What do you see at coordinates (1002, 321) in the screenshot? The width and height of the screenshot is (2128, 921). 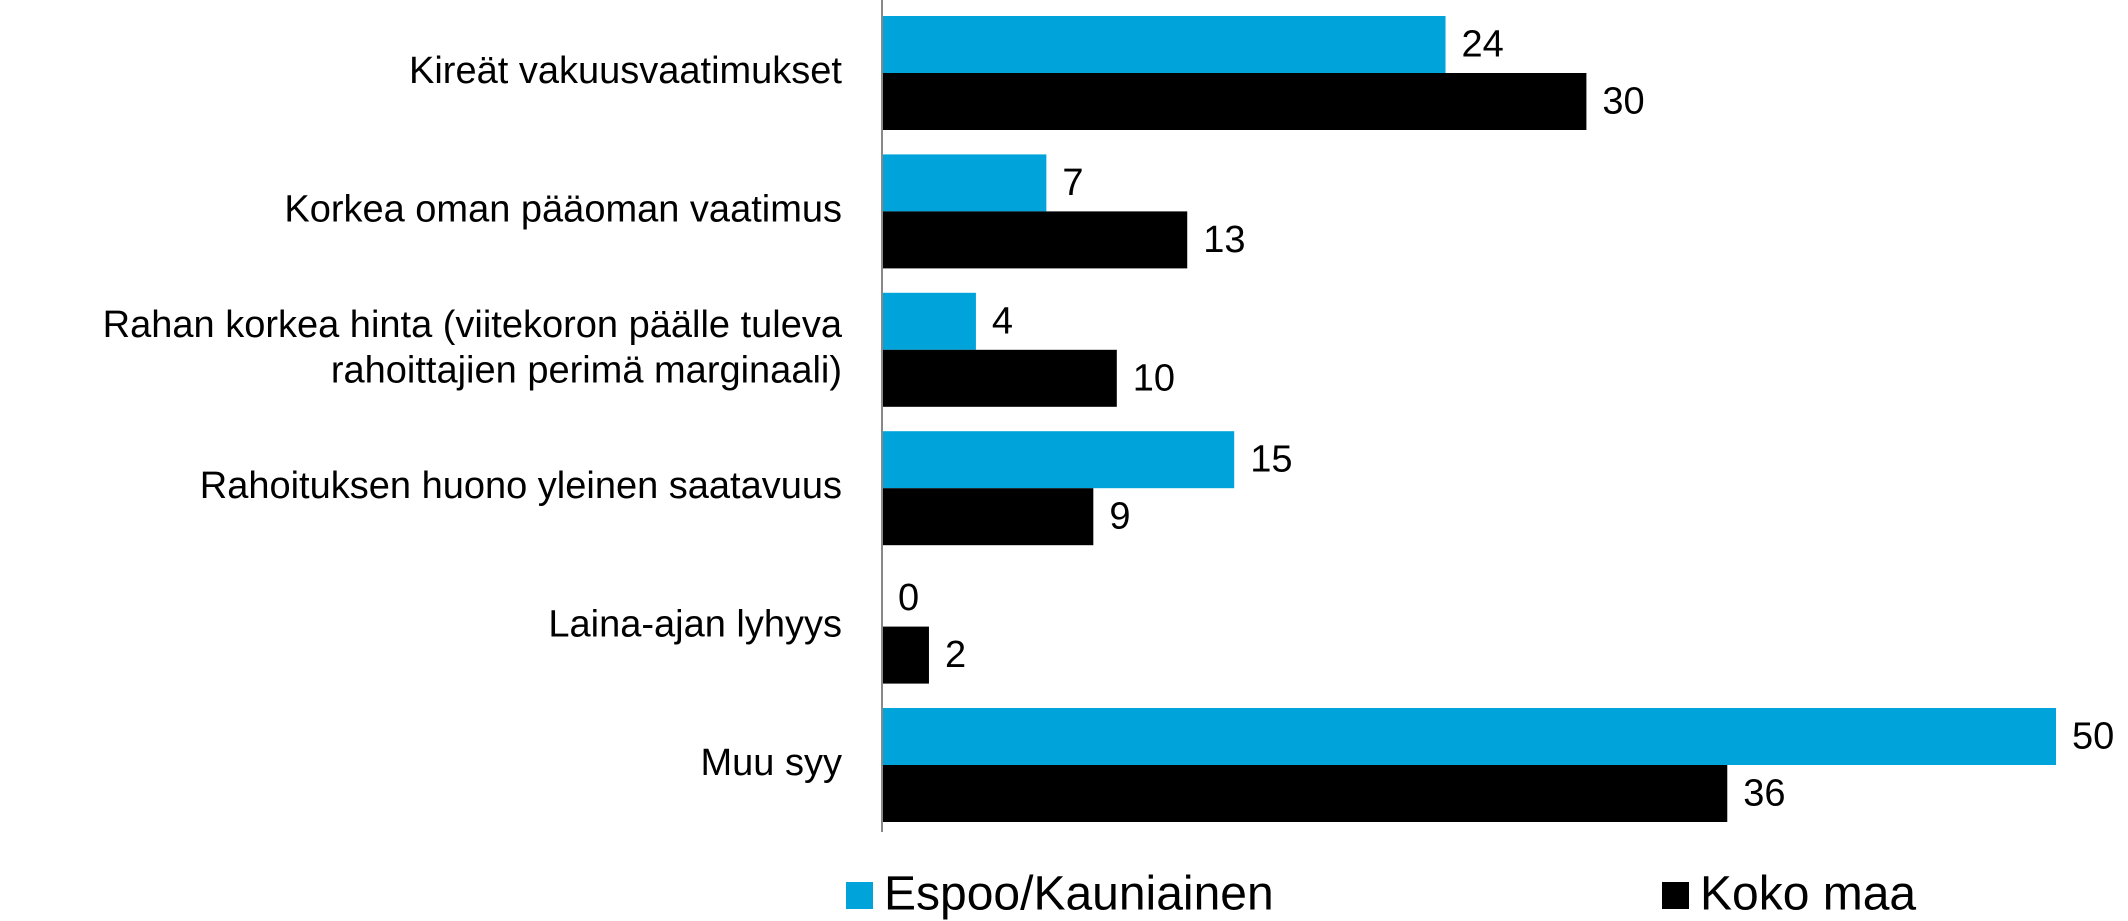 I see `value-label: 4` at bounding box center [1002, 321].